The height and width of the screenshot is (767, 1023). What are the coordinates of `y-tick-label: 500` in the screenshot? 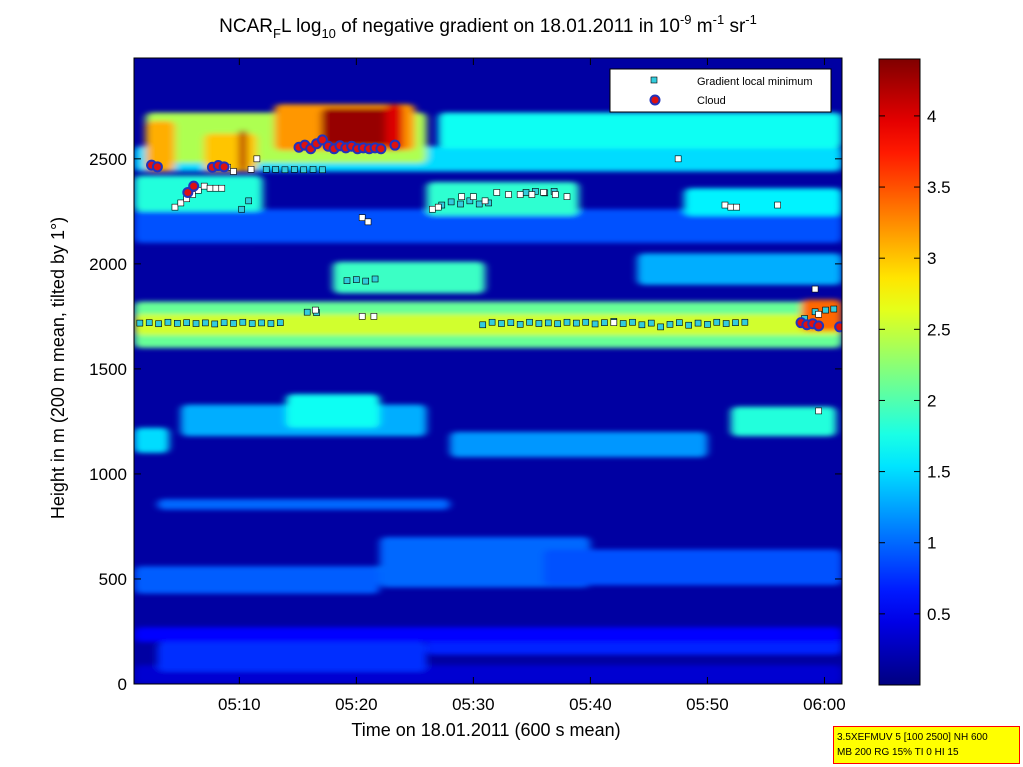 It's located at (113, 579).